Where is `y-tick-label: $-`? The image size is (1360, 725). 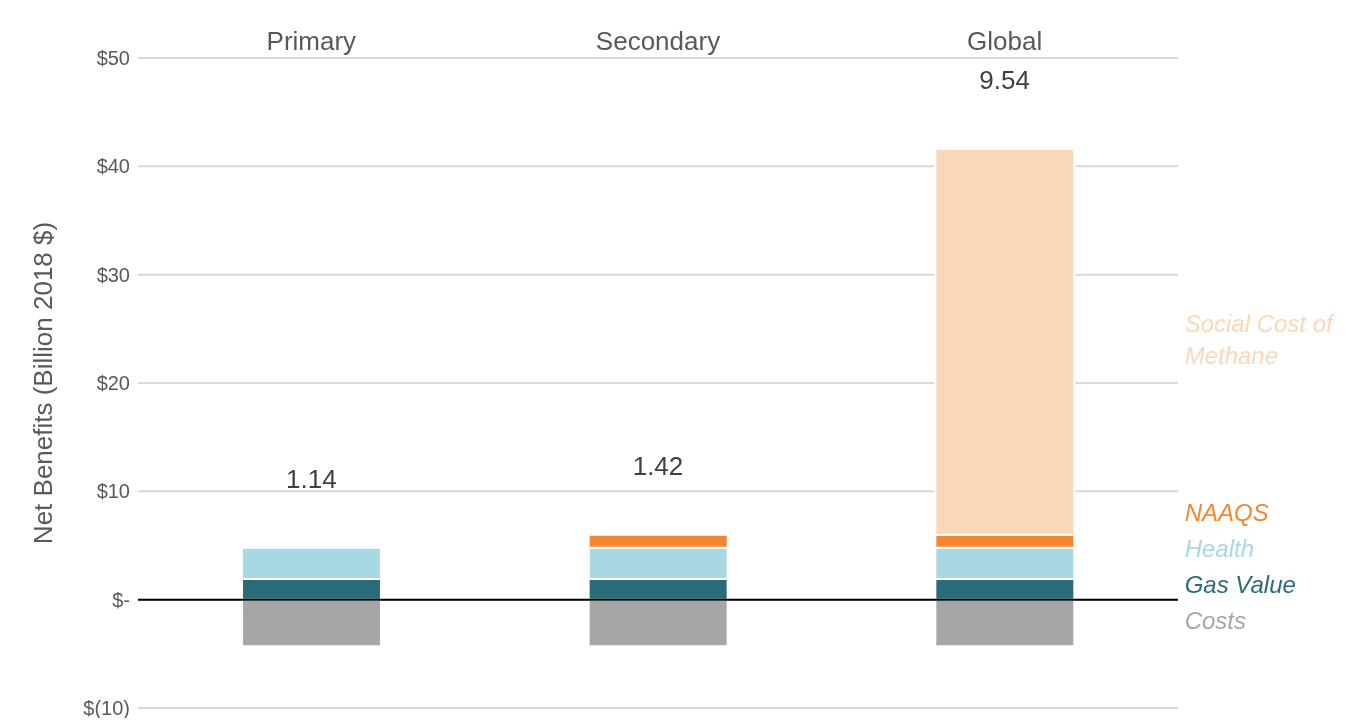
y-tick-label: $- is located at coordinates (121, 599).